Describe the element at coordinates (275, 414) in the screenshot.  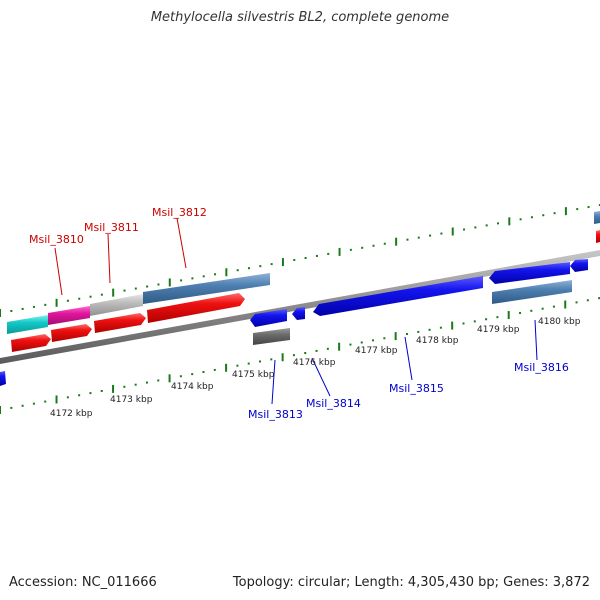
I see `gene-label-msil-3813: Msil_3813` at that location.